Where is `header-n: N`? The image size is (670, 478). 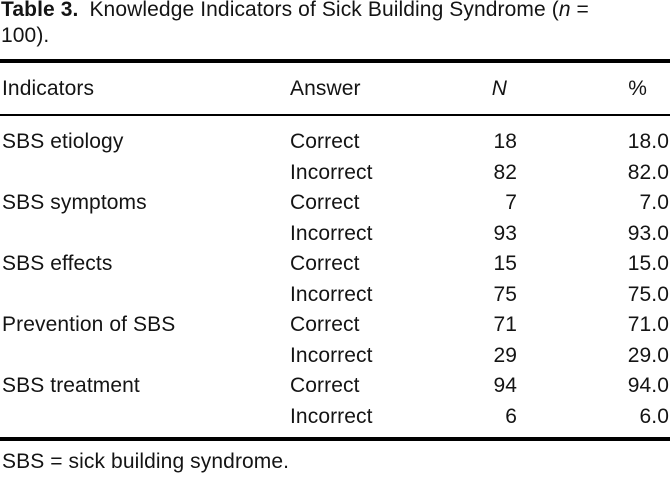 header-n: N is located at coordinates (499, 88).